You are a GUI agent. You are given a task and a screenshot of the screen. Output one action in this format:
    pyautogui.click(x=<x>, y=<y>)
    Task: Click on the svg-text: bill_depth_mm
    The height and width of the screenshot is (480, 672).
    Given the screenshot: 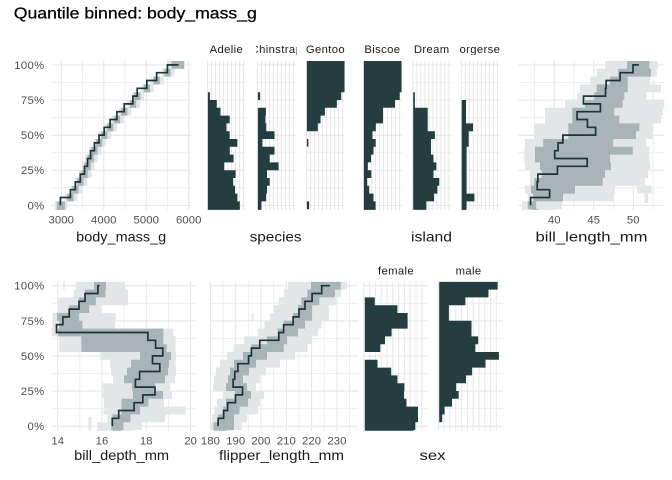 What is the action you would take?
    pyautogui.click(x=121, y=455)
    